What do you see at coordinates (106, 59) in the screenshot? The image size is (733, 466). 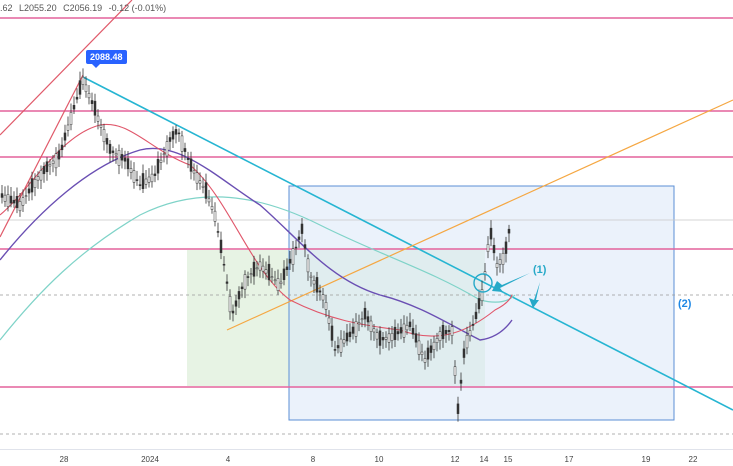 I see `high-price-label: 2088.48` at bounding box center [106, 59].